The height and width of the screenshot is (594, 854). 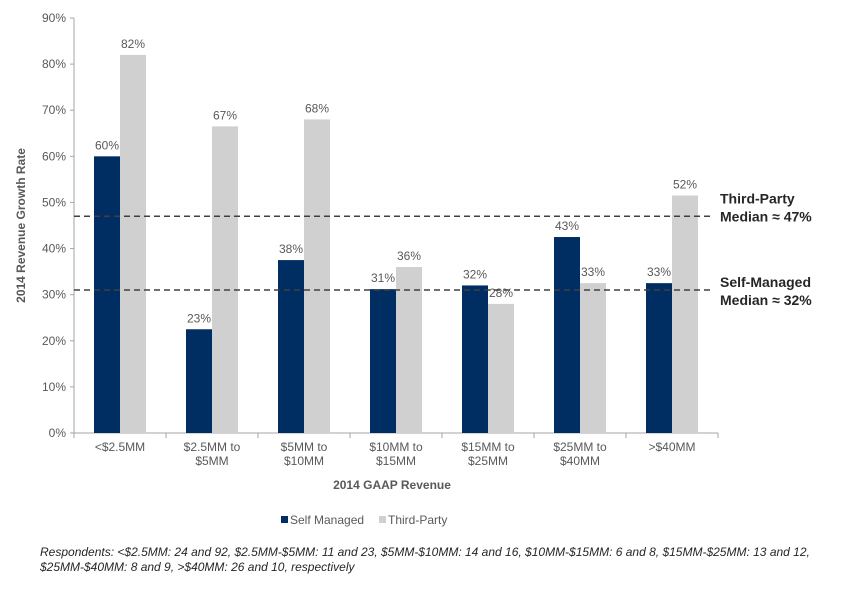 What do you see at coordinates (58, 433) in the screenshot?
I see `y-tick-label: 0%` at bounding box center [58, 433].